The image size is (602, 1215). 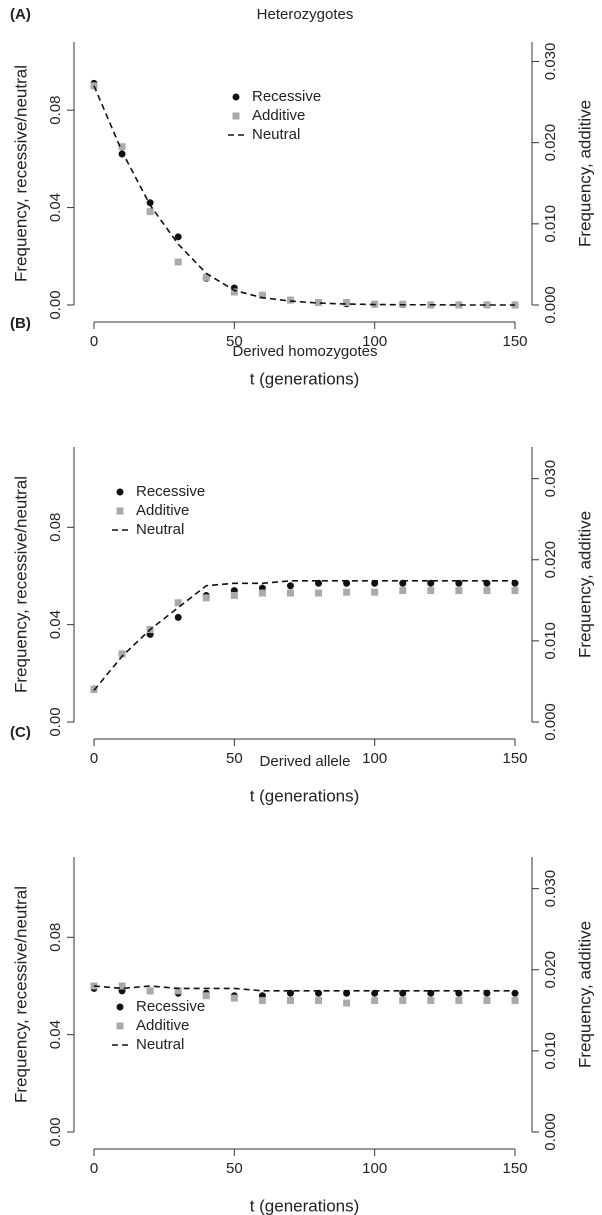 What do you see at coordinates (55, 937) in the screenshot?
I see `y-tick-label: 0.08` at bounding box center [55, 937].